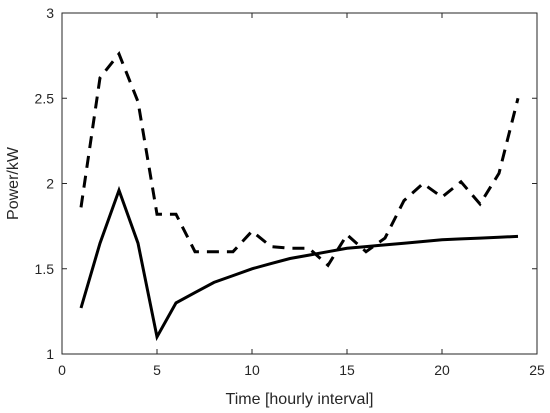 The width and height of the screenshot is (550, 413). I want to click on y-tick-label: 3, so click(50, 13).